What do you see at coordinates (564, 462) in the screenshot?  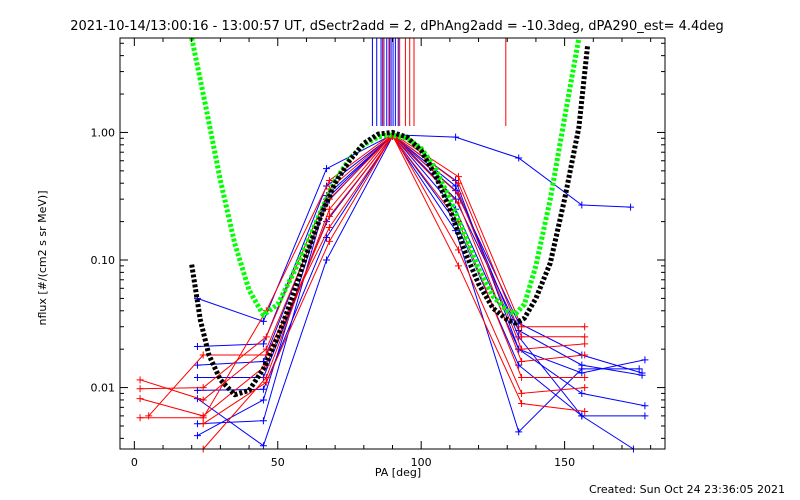 I see `x-tick-label: 150` at bounding box center [564, 462].